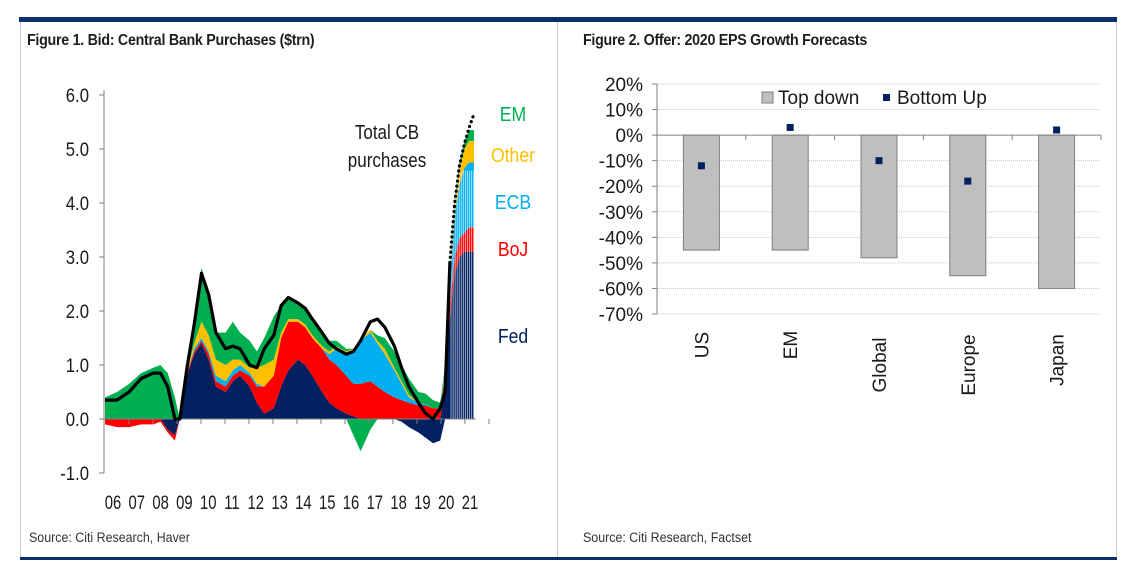 The image size is (1134, 568). I want to click on y-tick-label: 20%, so click(624, 85).